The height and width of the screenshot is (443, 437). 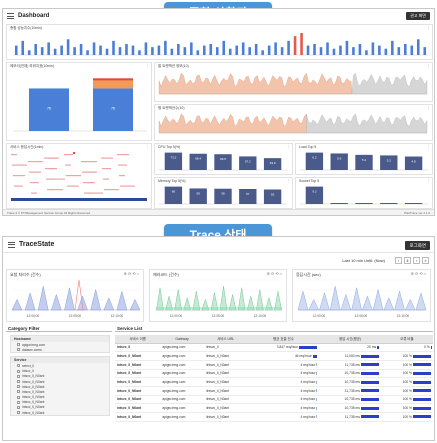 I want to click on category-section-header: Service, so click(x=60, y=360).